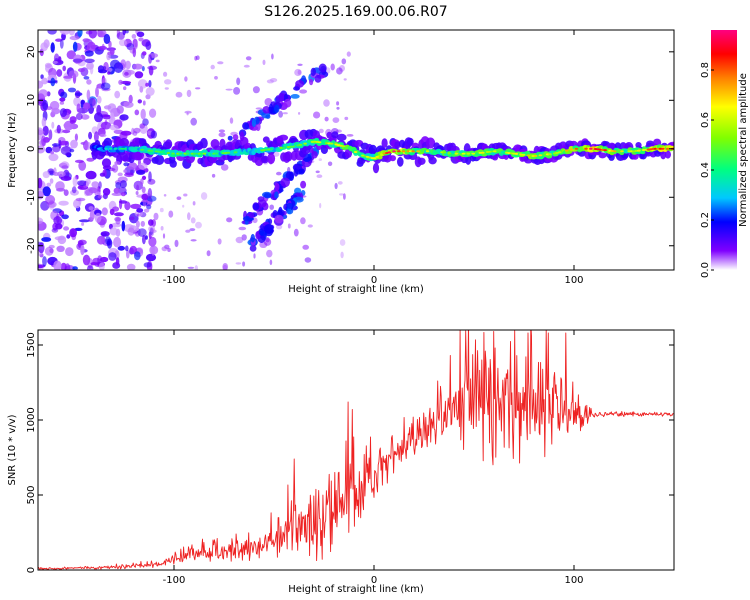 The height and width of the screenshot is (600, 750). I want to click on y-tick-label: -20, so click(31, 246).